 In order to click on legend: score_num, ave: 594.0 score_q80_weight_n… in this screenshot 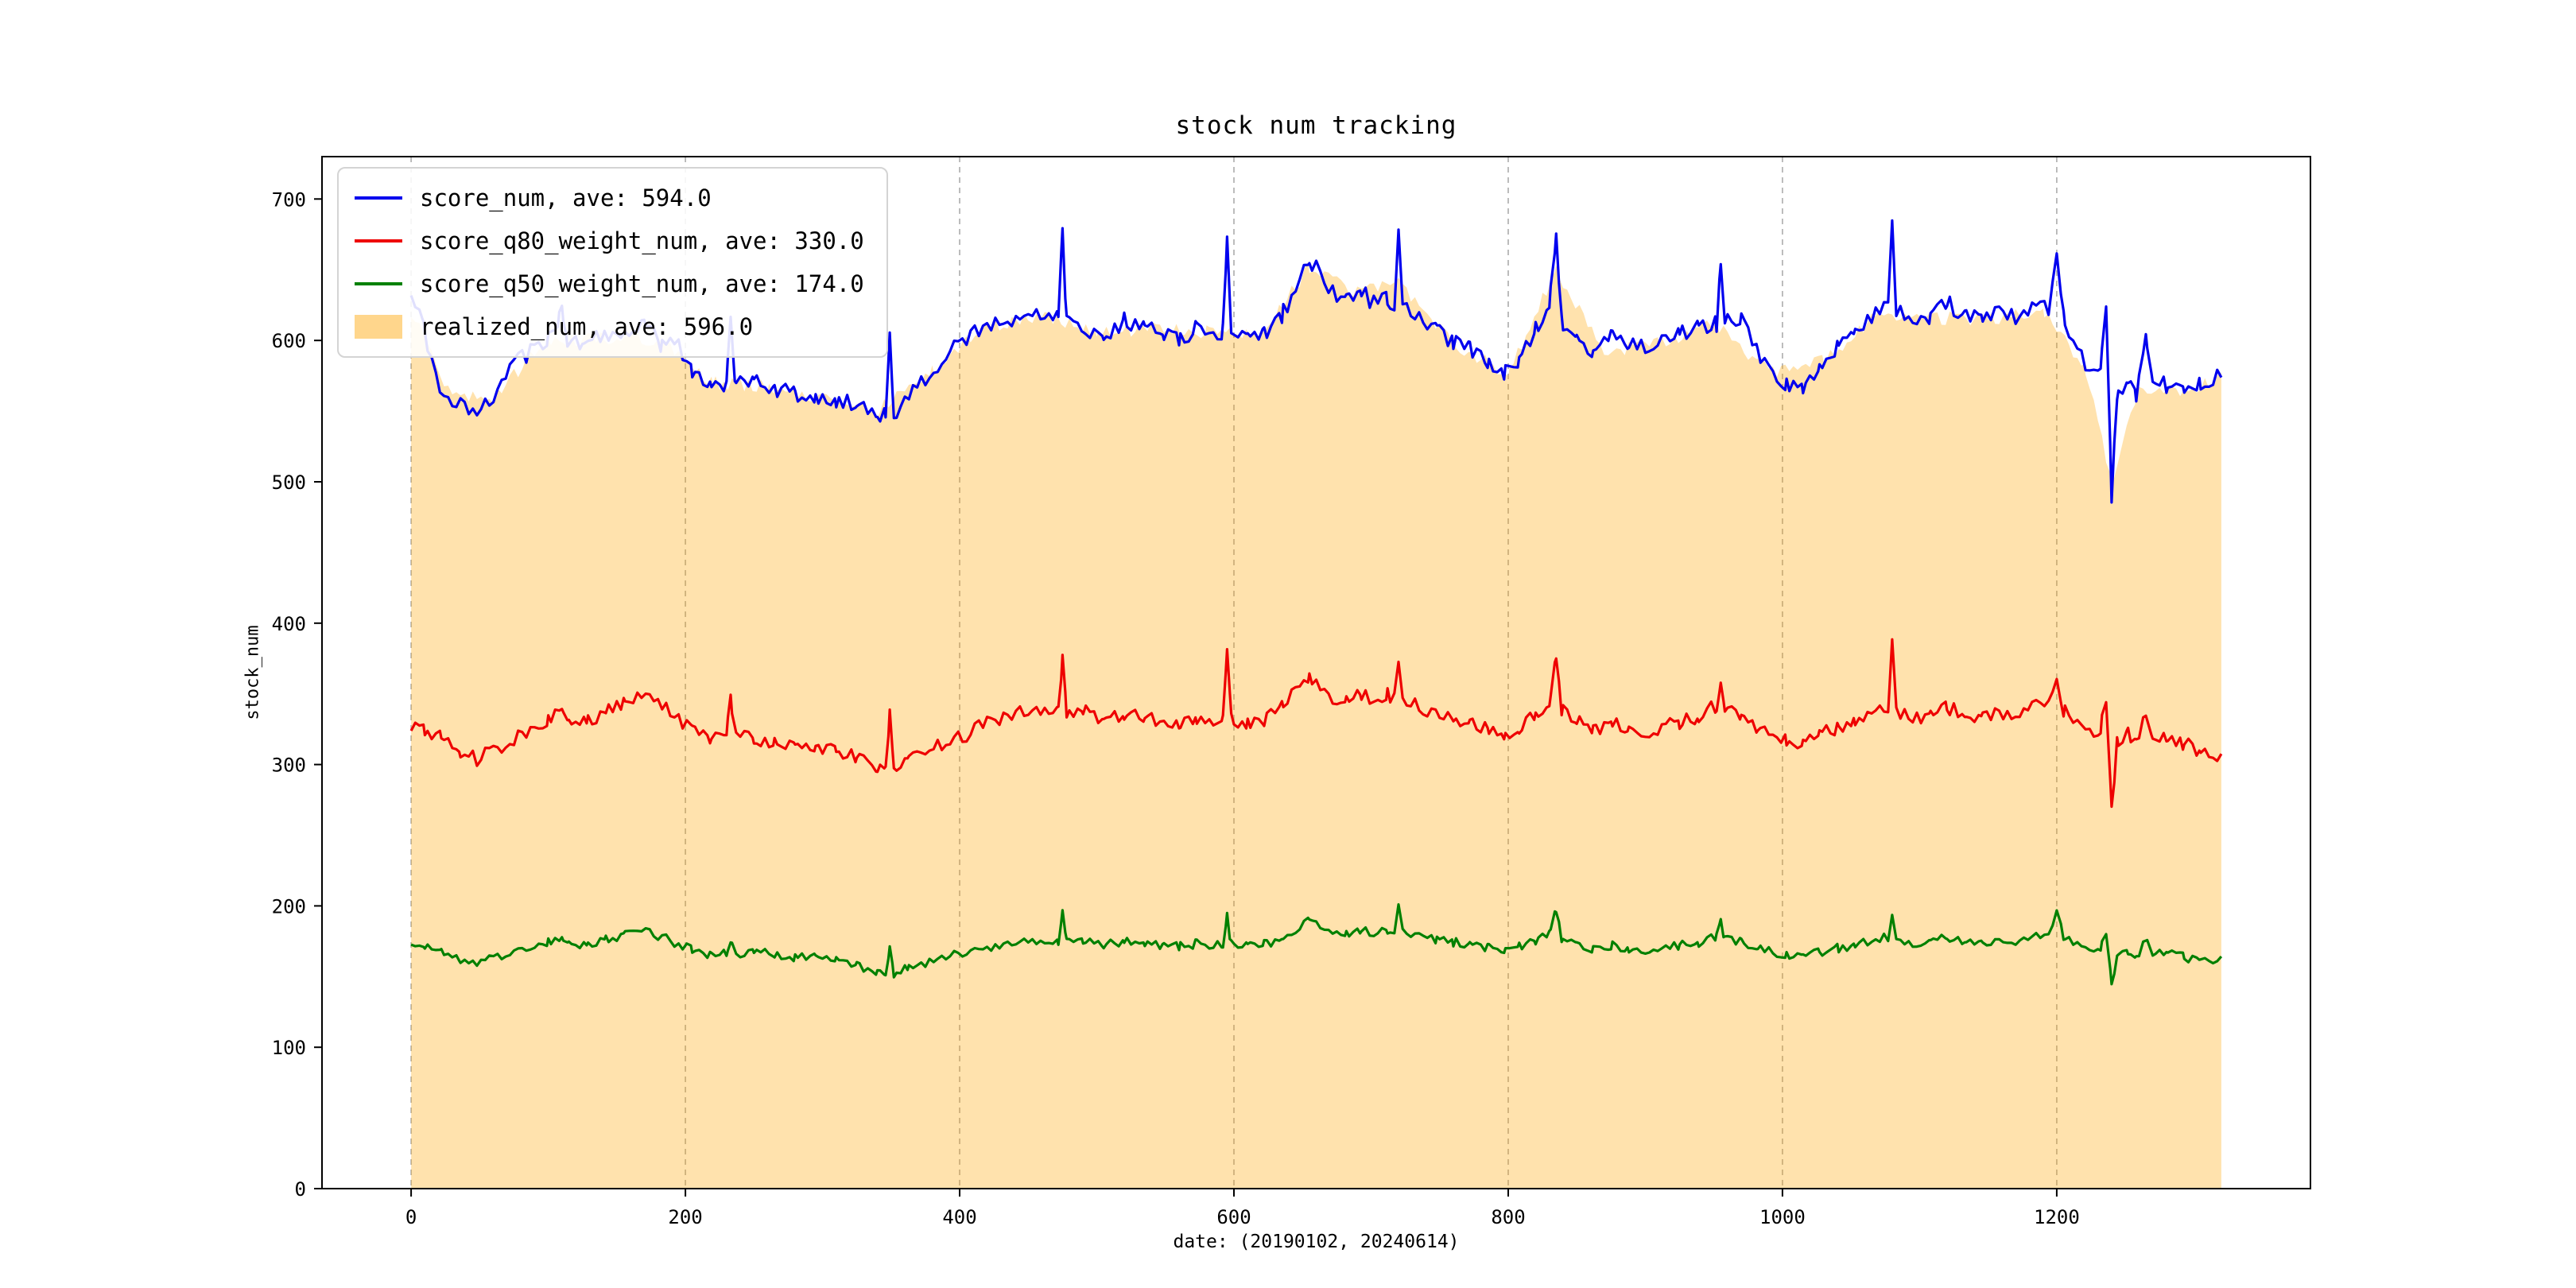, I will do `click(612, 262)`.